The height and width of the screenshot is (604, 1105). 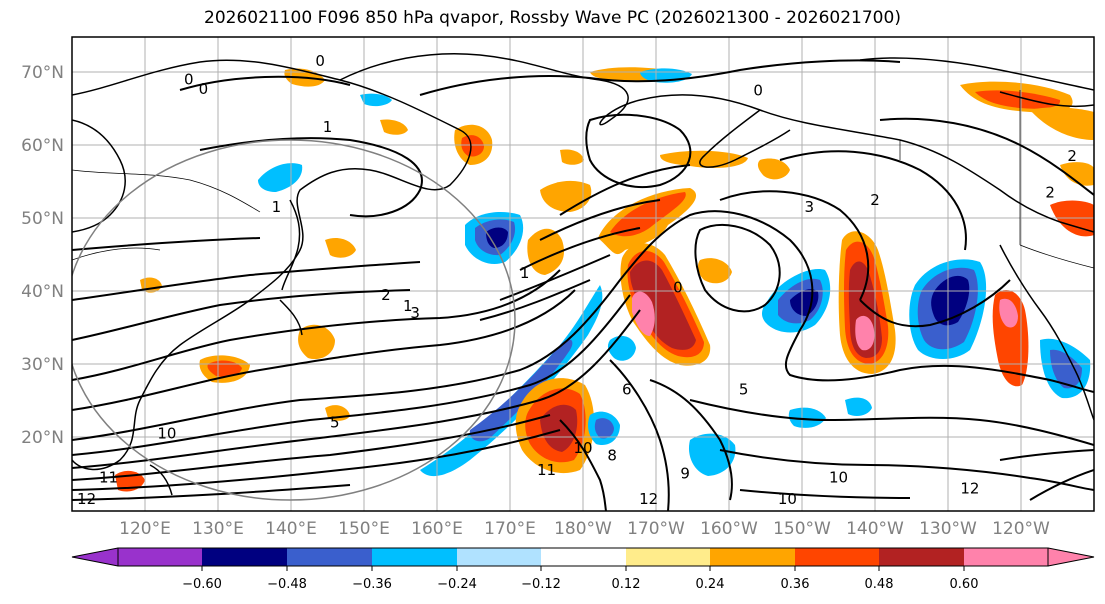 What do you see at coordinates (612, 455) in the screenshot?
I see `contour-label: 8` at bounding box center [612, 455].